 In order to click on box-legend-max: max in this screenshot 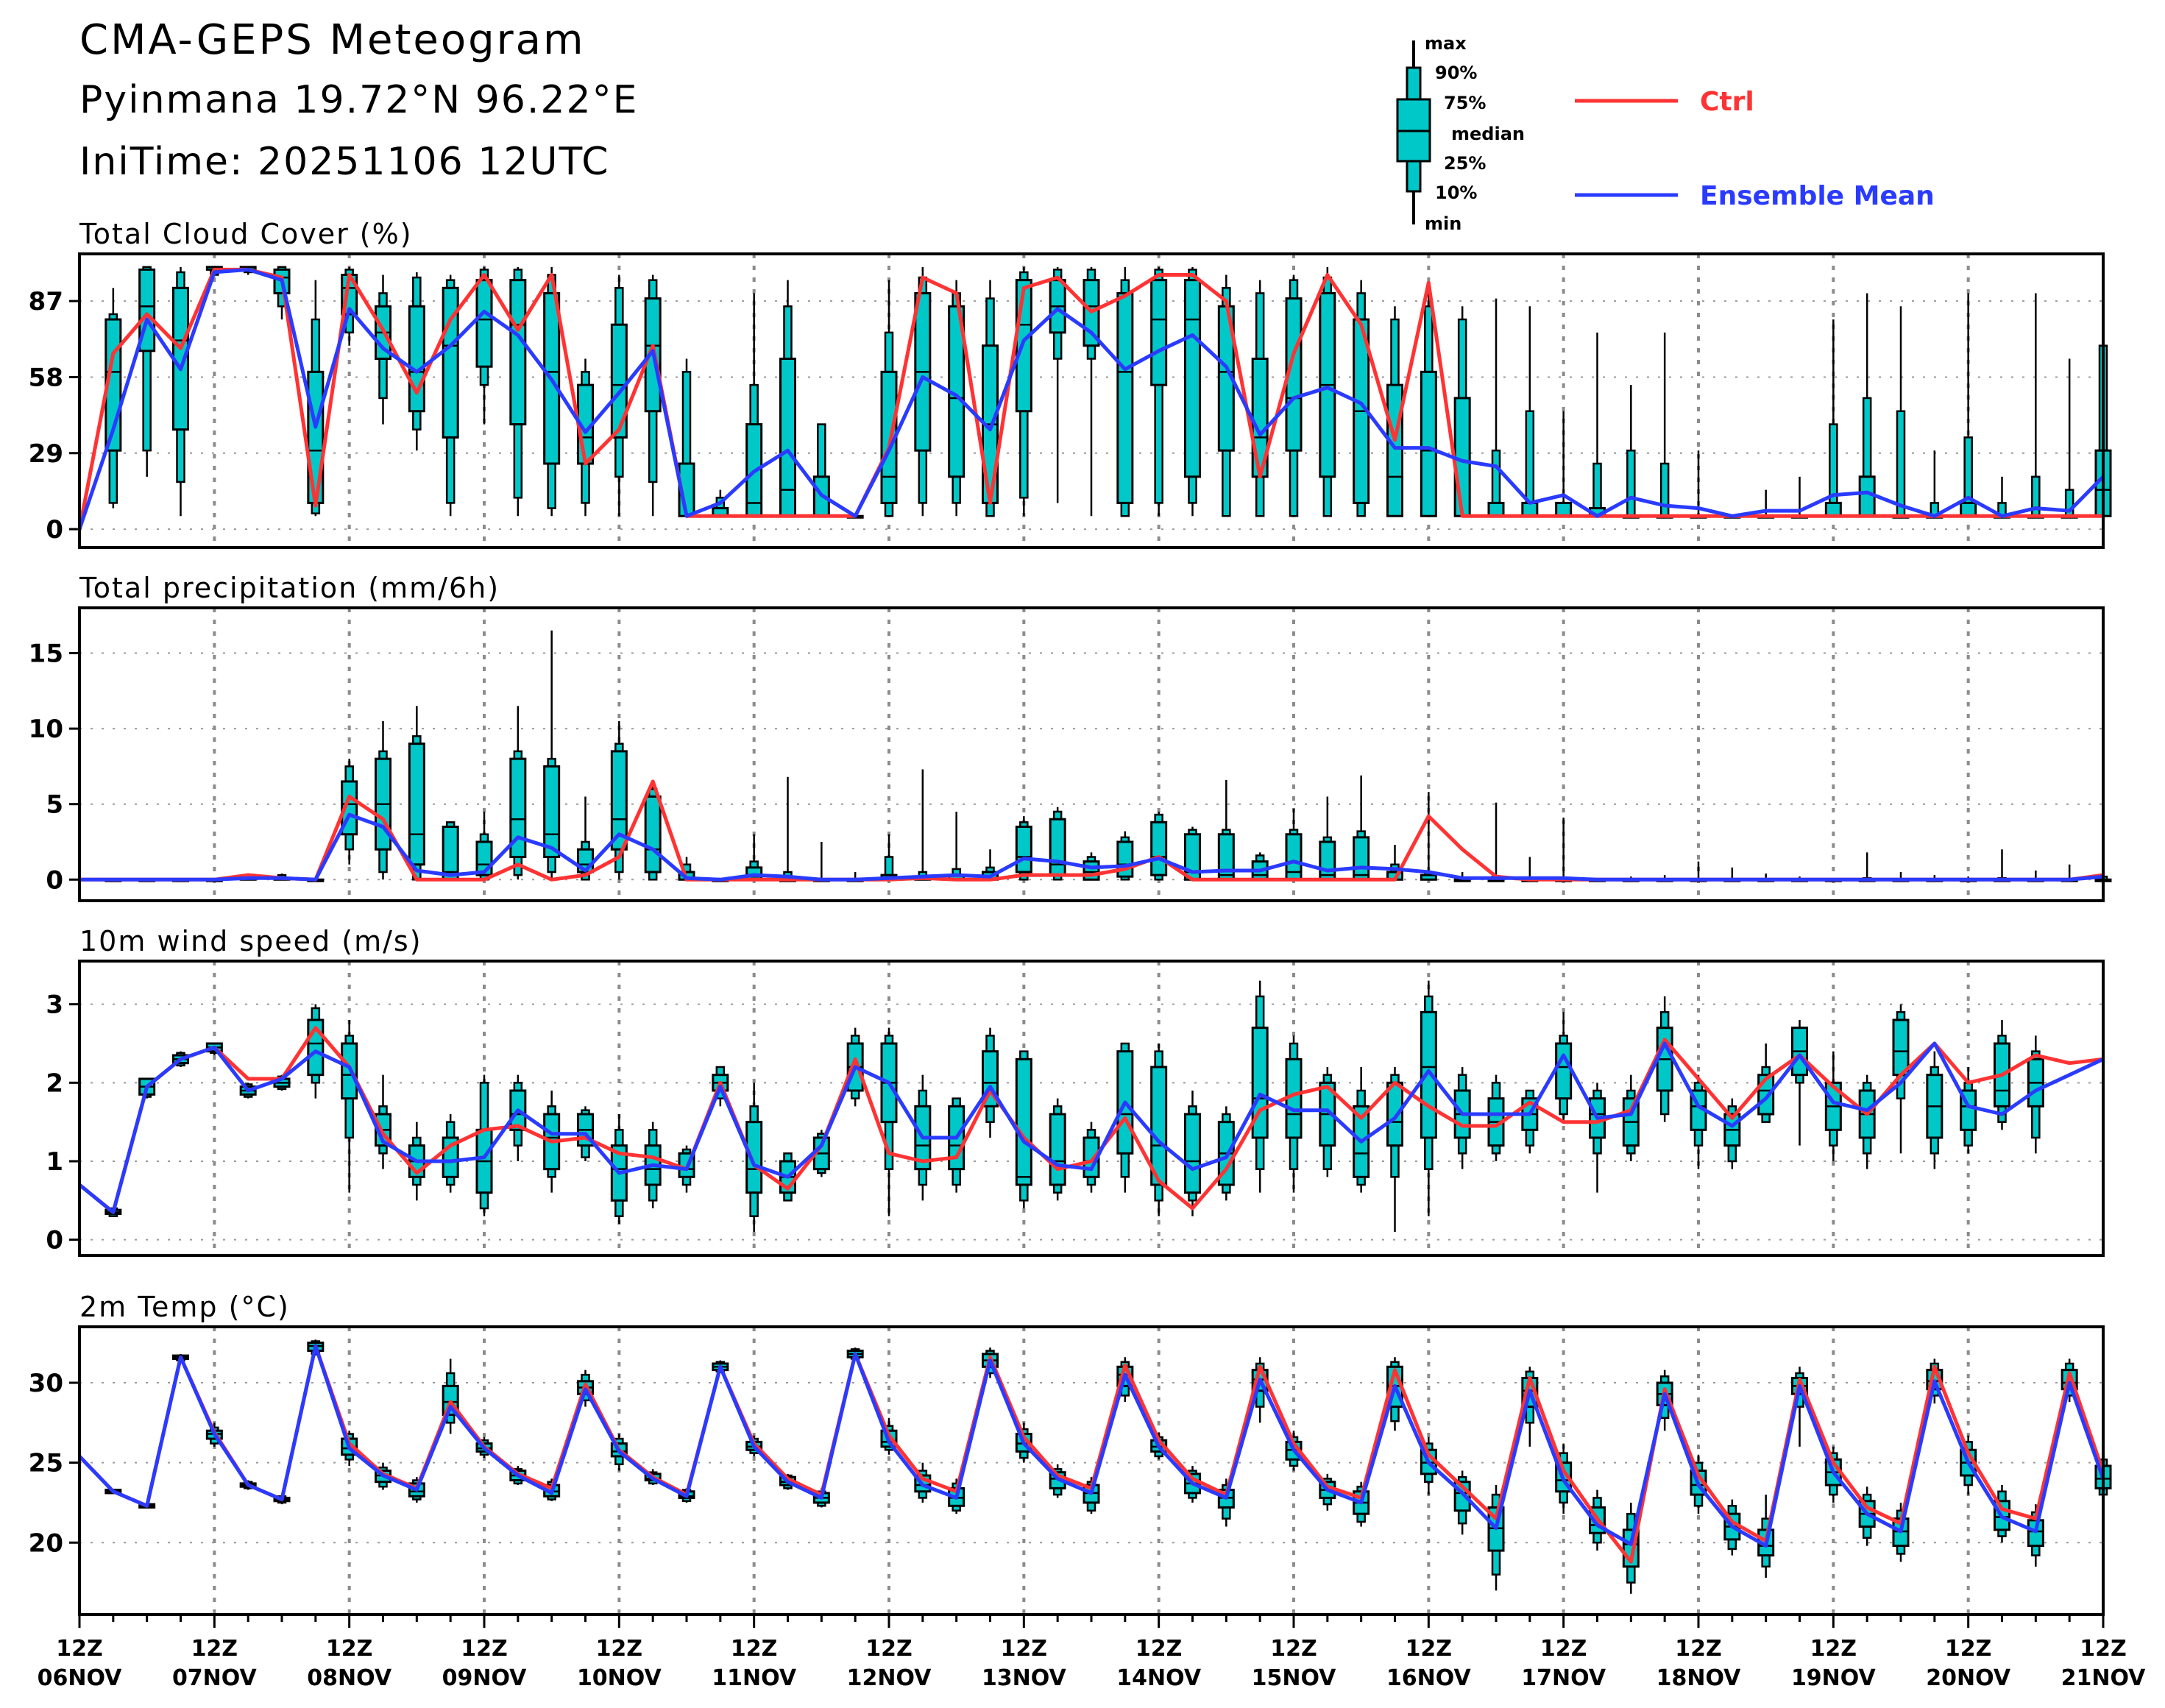, I will do `click(1446, 43)`.